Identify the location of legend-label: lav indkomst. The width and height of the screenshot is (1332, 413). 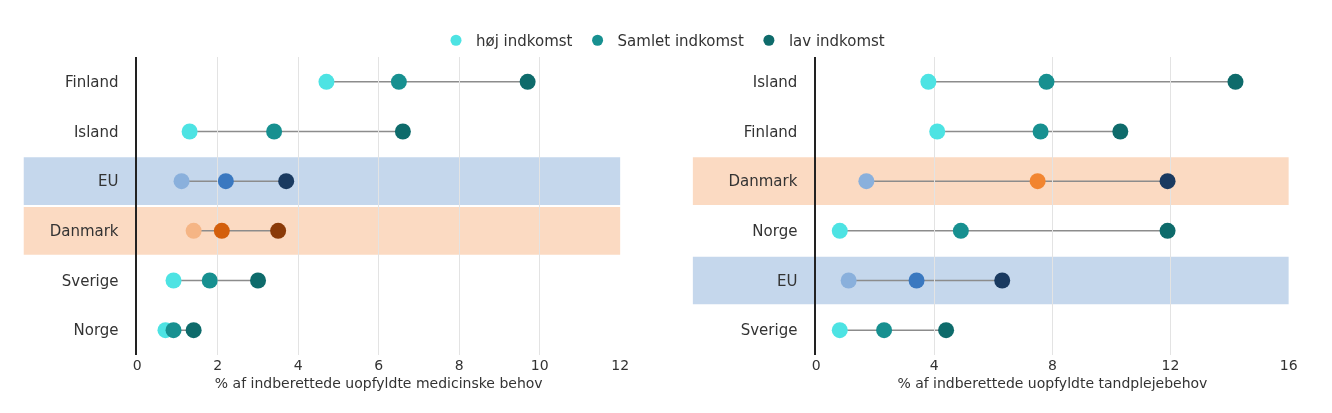
(836, 41).